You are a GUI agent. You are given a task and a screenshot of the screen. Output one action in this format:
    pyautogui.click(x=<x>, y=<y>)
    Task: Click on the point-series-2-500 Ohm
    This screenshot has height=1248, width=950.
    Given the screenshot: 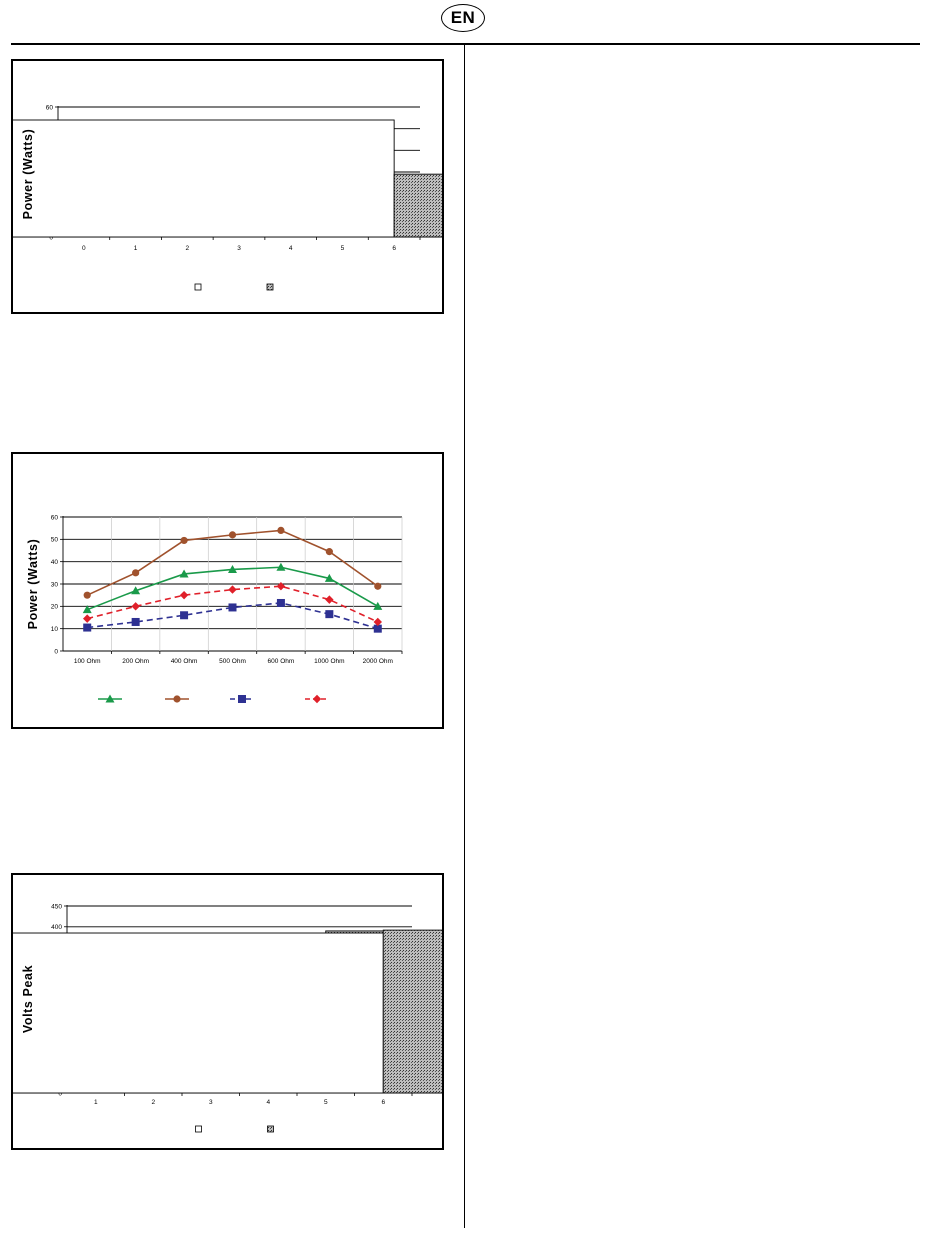 What is the action you would take?
    pyautogui.click(x=232, y=535)
    